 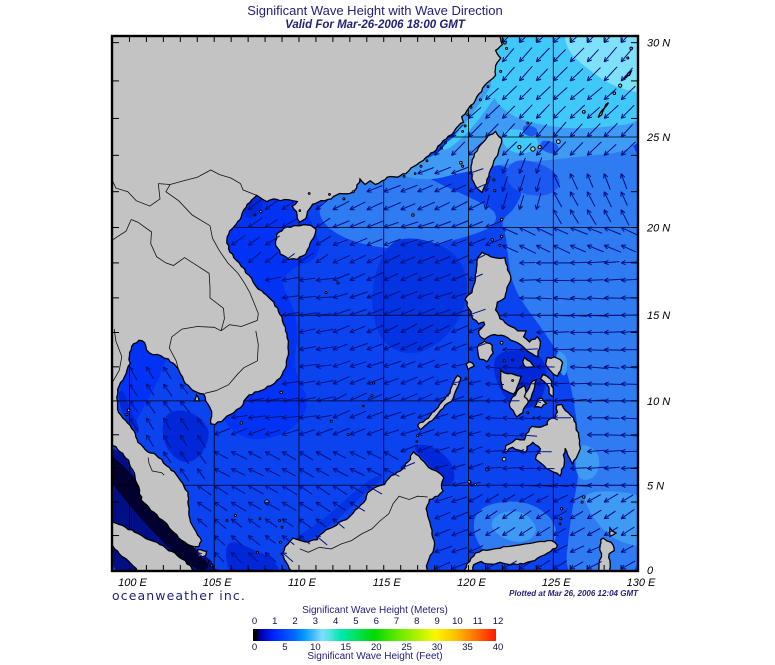 What do you see at coordinates (498, 621) in the screenshot?
I see `legend-meter-value: 12` at bounding box center [498, 621].